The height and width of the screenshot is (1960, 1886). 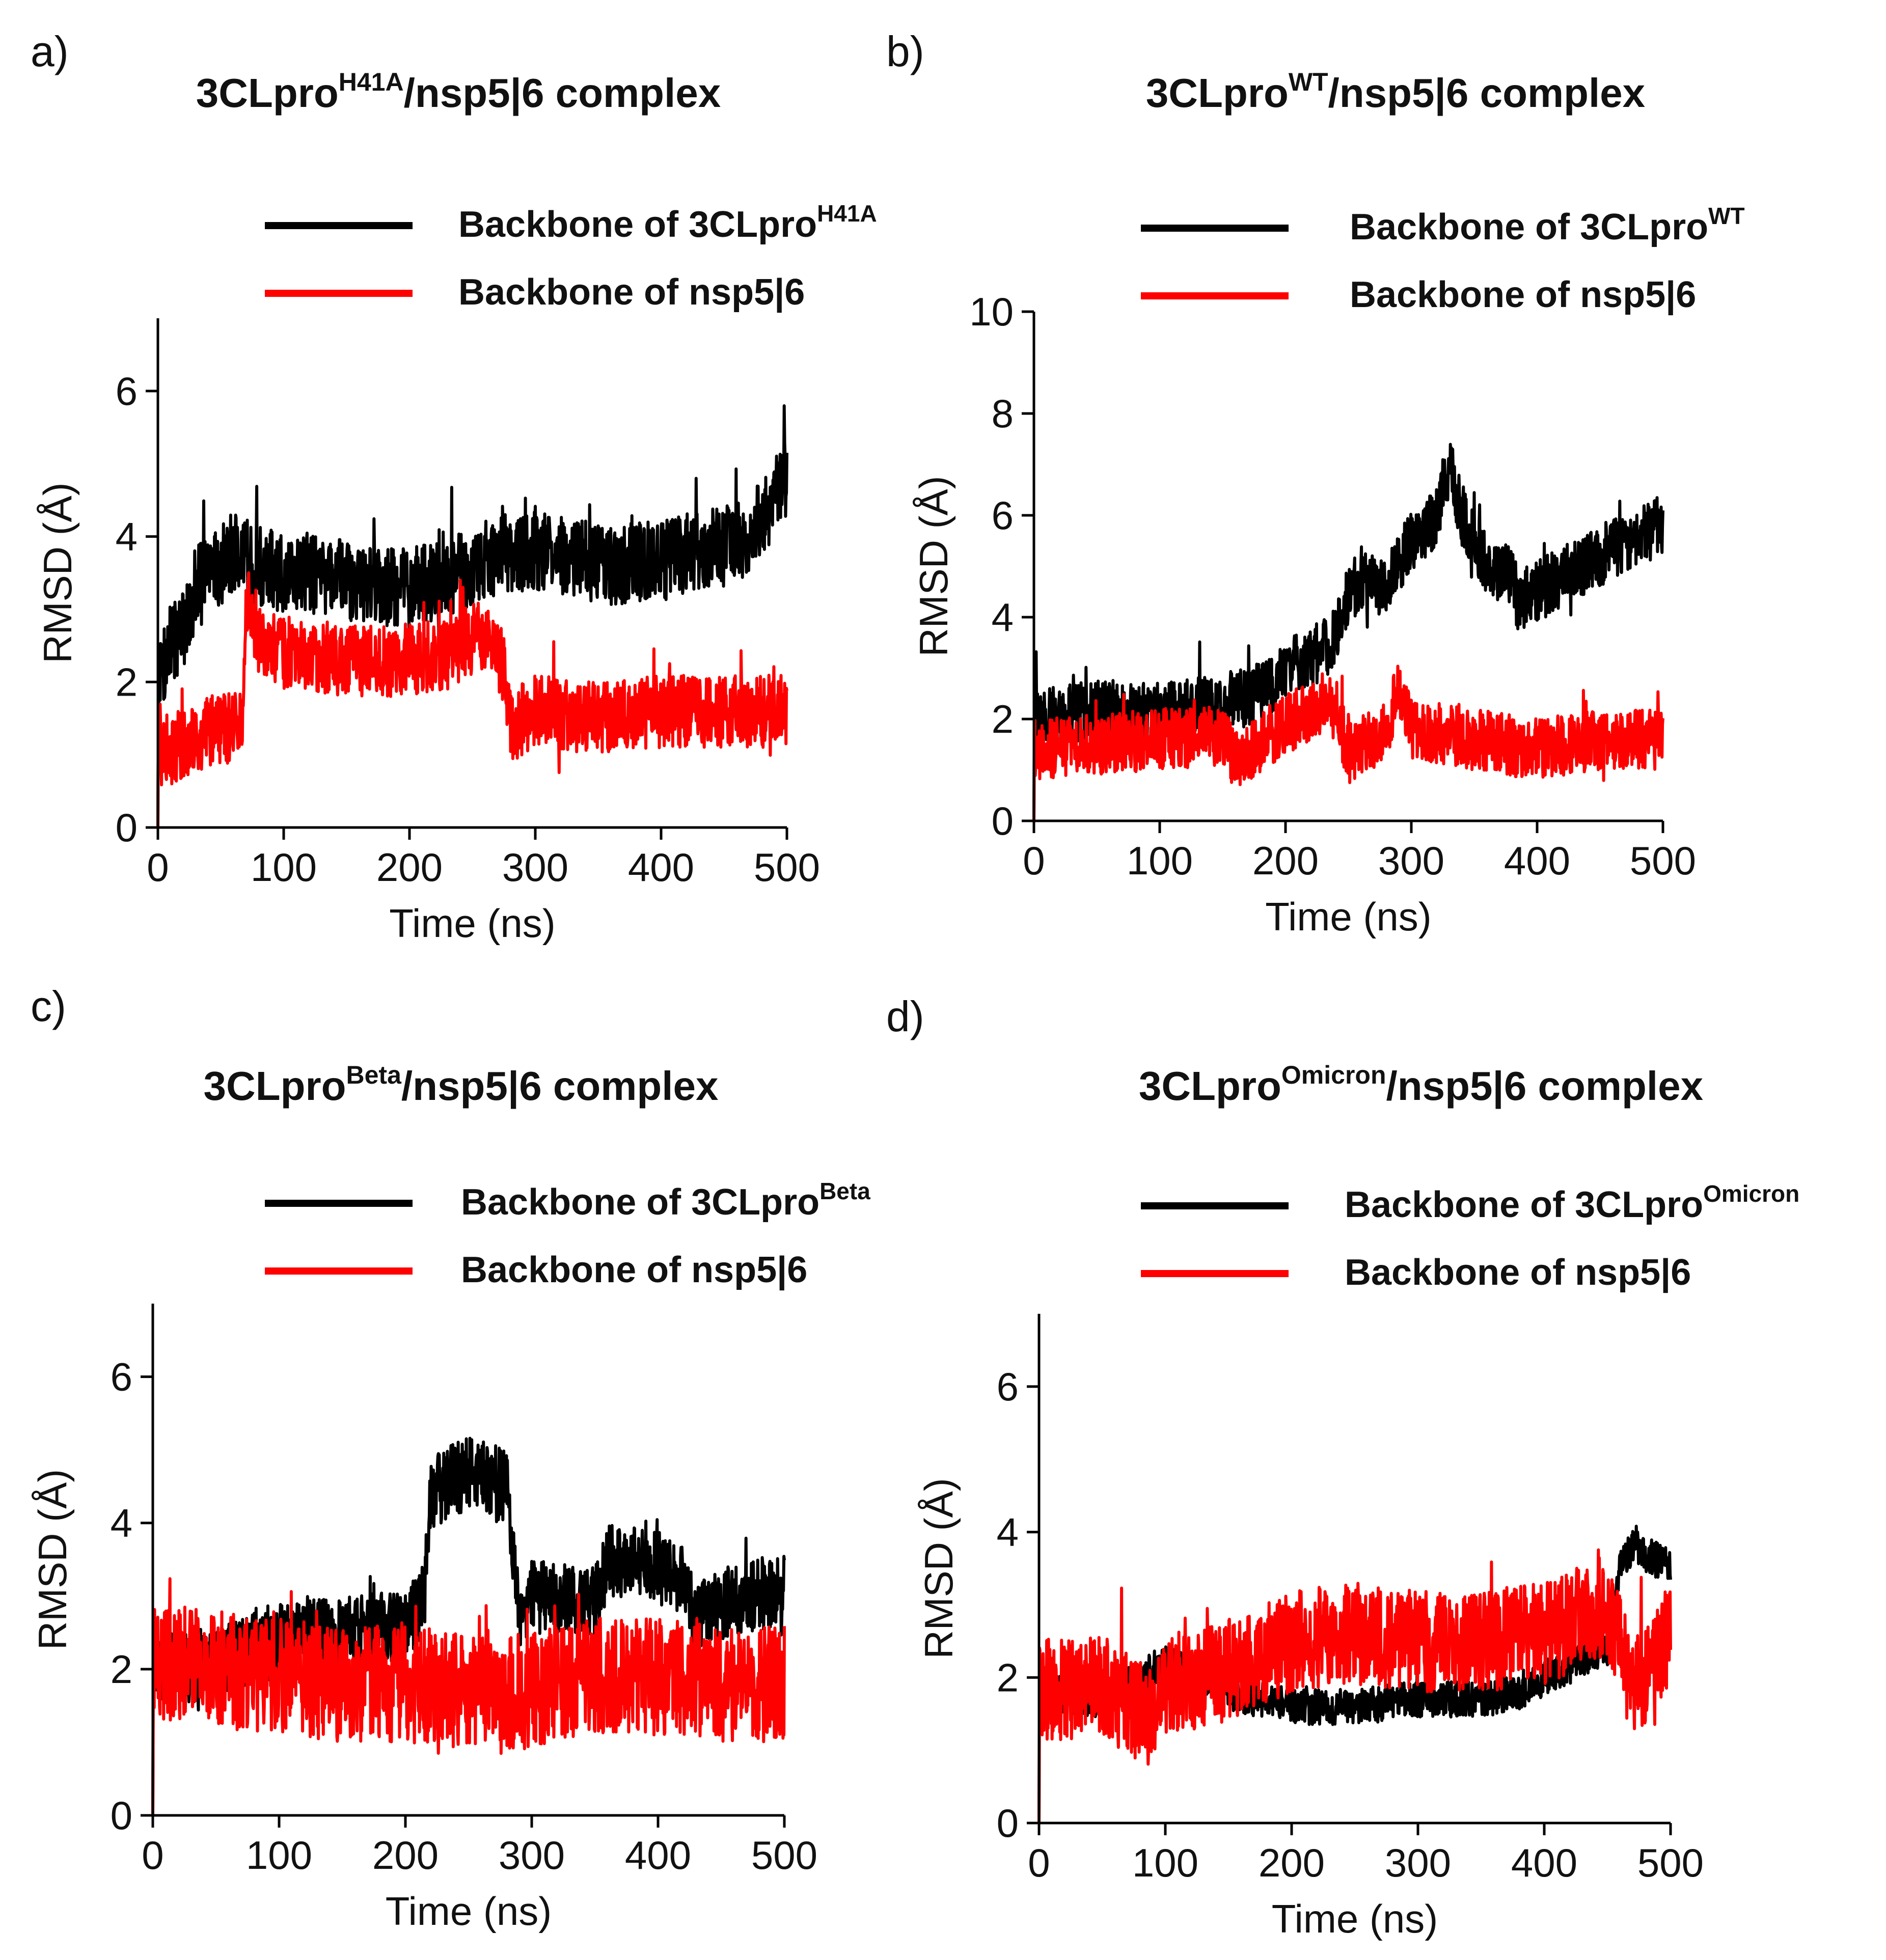 I want to click on series-line-protease, so click(x=472, y=616).